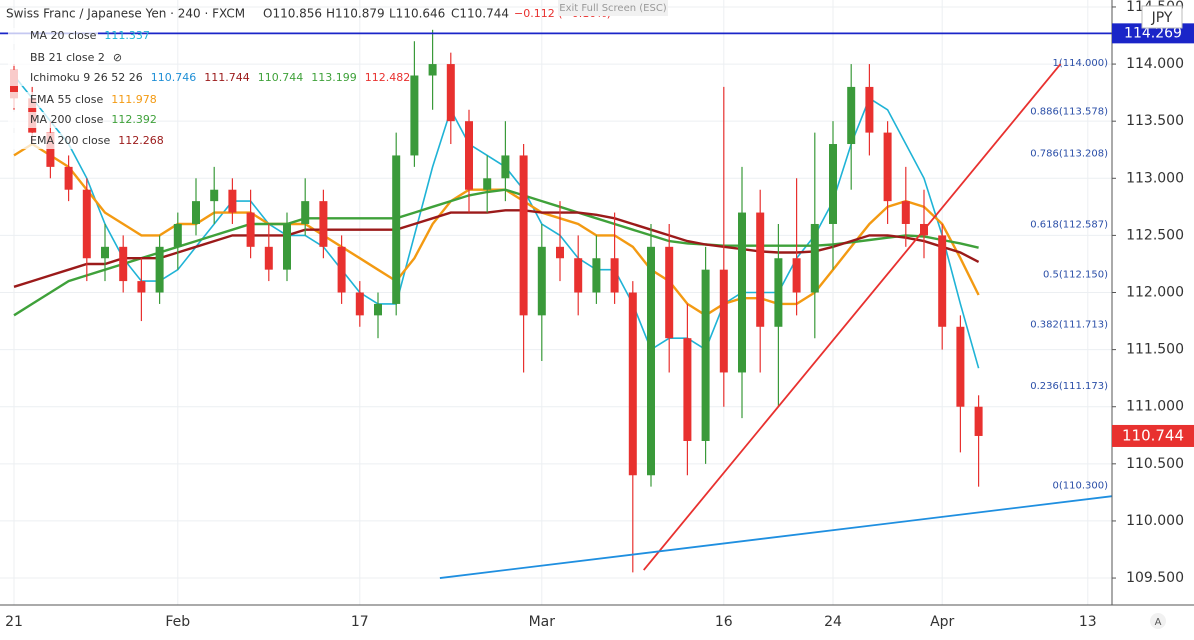 The height and width of the screenshot is (640, 1194). What do you see at coordinates (134, 99) in the screenshot?
I see `legend-value: 111.978` at bounding box center [134, 99].